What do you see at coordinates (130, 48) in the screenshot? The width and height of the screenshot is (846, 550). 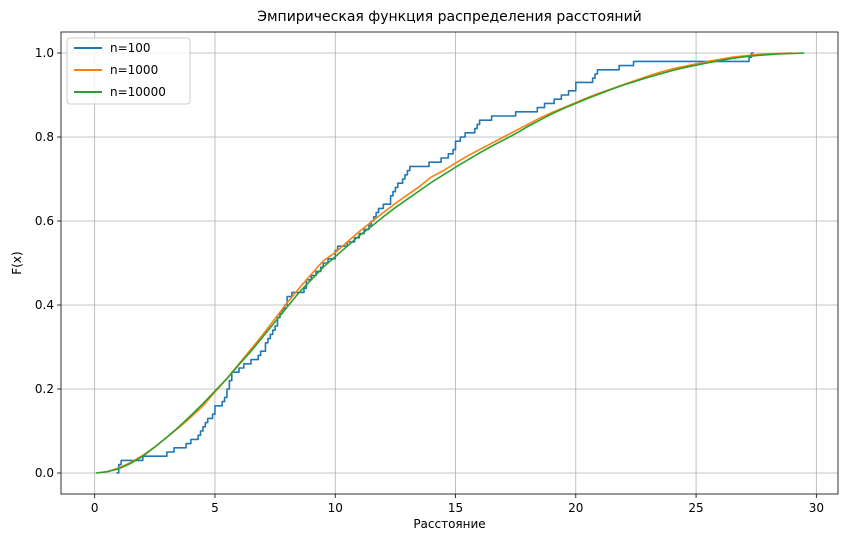 I see `legend-label-n100: n=100` at bounding box center [130, 48].